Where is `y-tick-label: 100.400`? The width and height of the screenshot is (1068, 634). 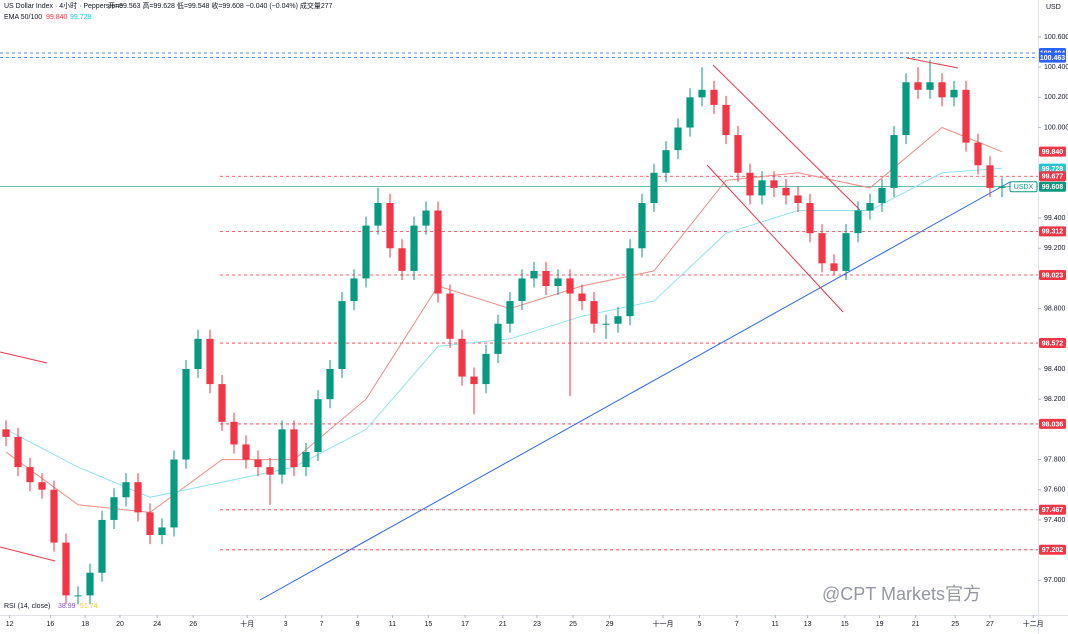
y-tick-label: 100.400 is located at coordinates (1056, 67).